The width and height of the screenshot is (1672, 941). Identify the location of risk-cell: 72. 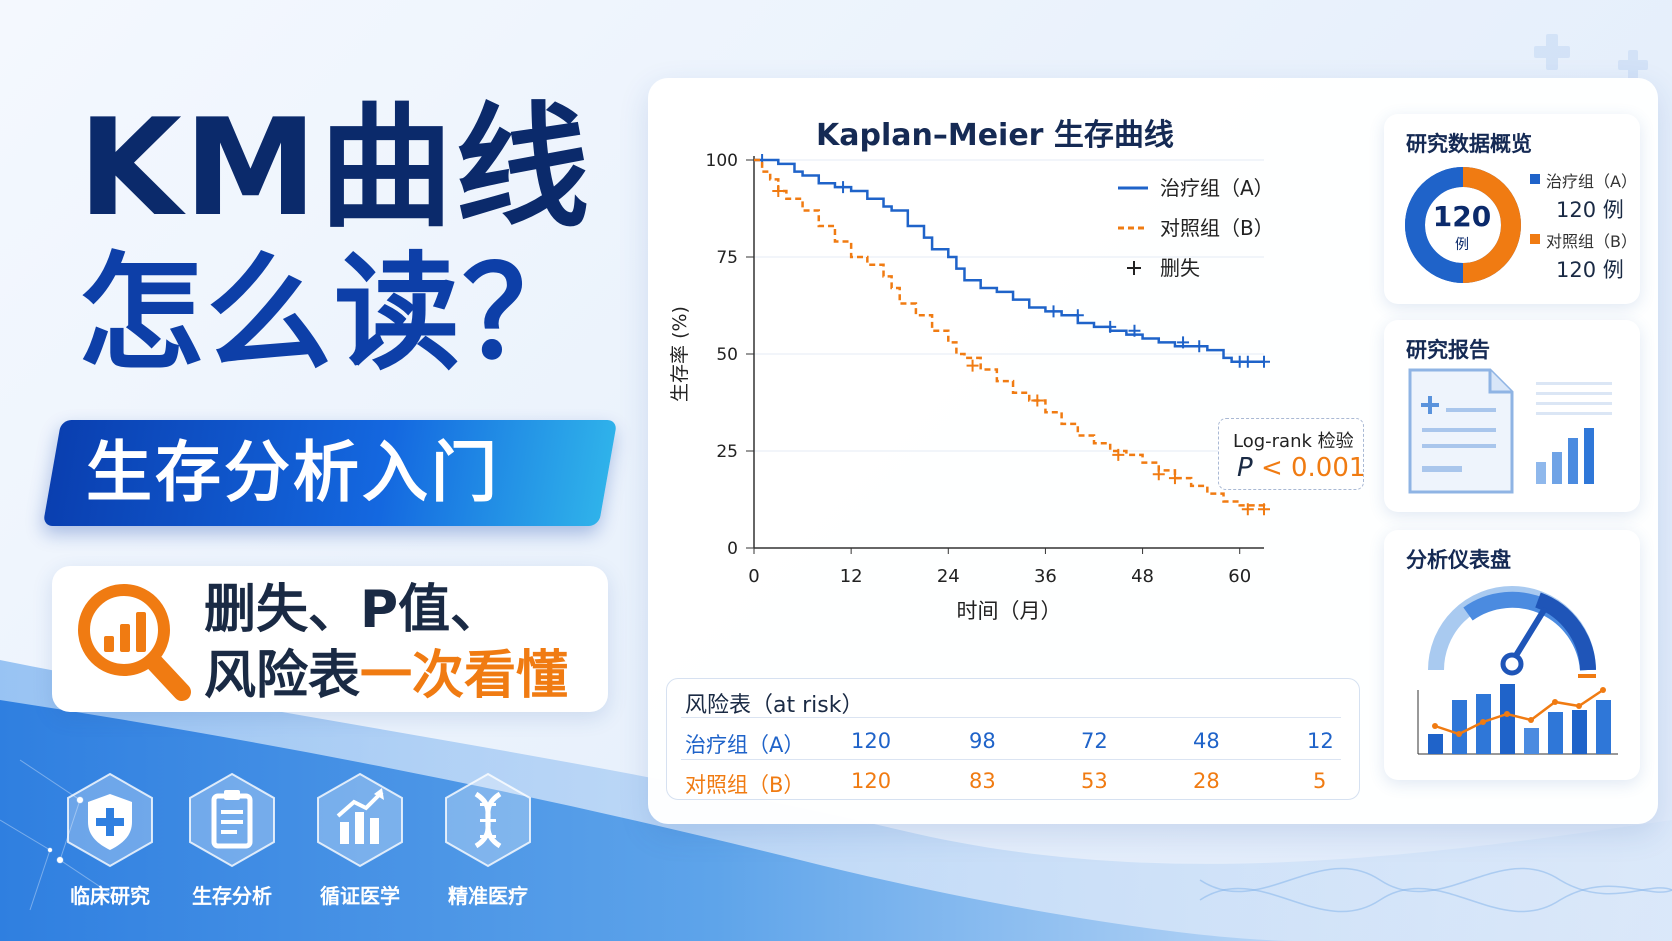
(1094, 741).